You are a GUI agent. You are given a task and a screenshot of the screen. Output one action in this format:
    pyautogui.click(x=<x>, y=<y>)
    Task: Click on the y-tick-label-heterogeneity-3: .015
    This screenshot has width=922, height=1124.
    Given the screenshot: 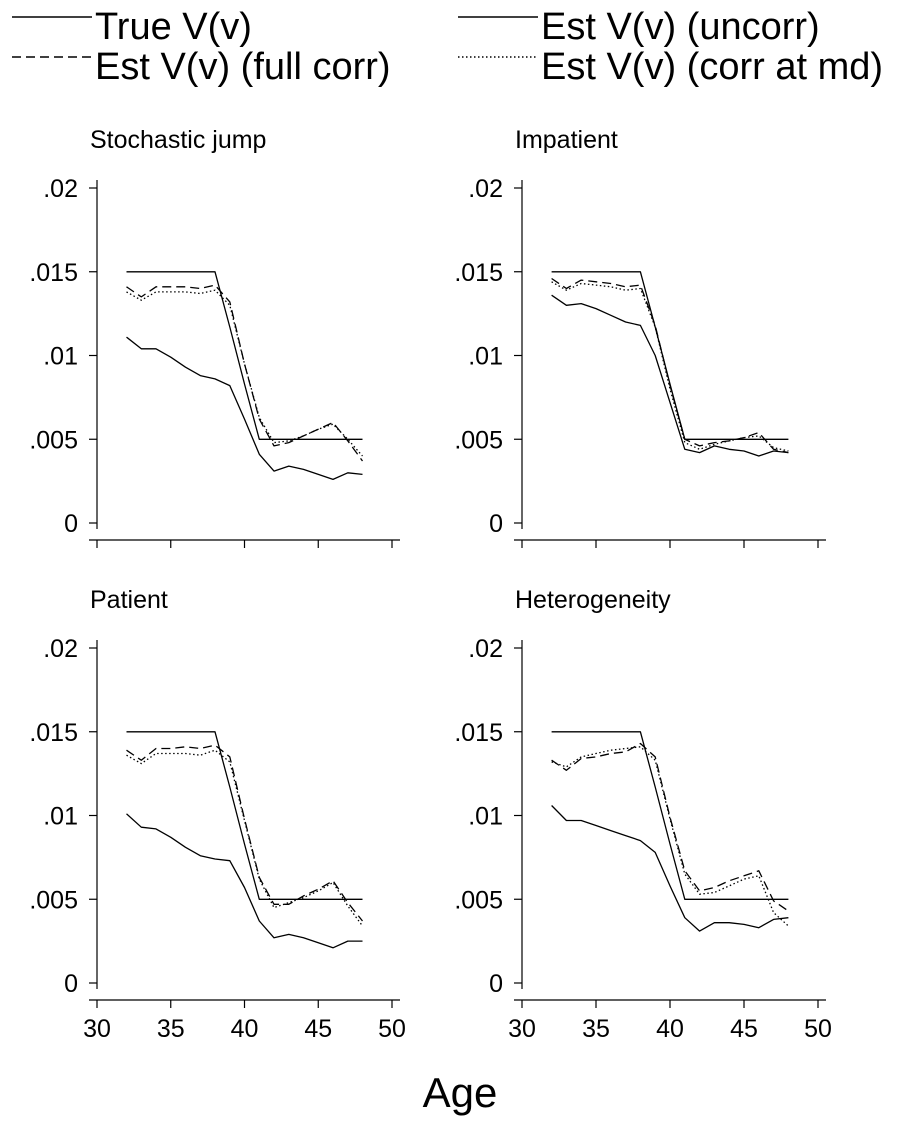 What is the action you would take?
    pyautogui.click(x=478, y=733)
    